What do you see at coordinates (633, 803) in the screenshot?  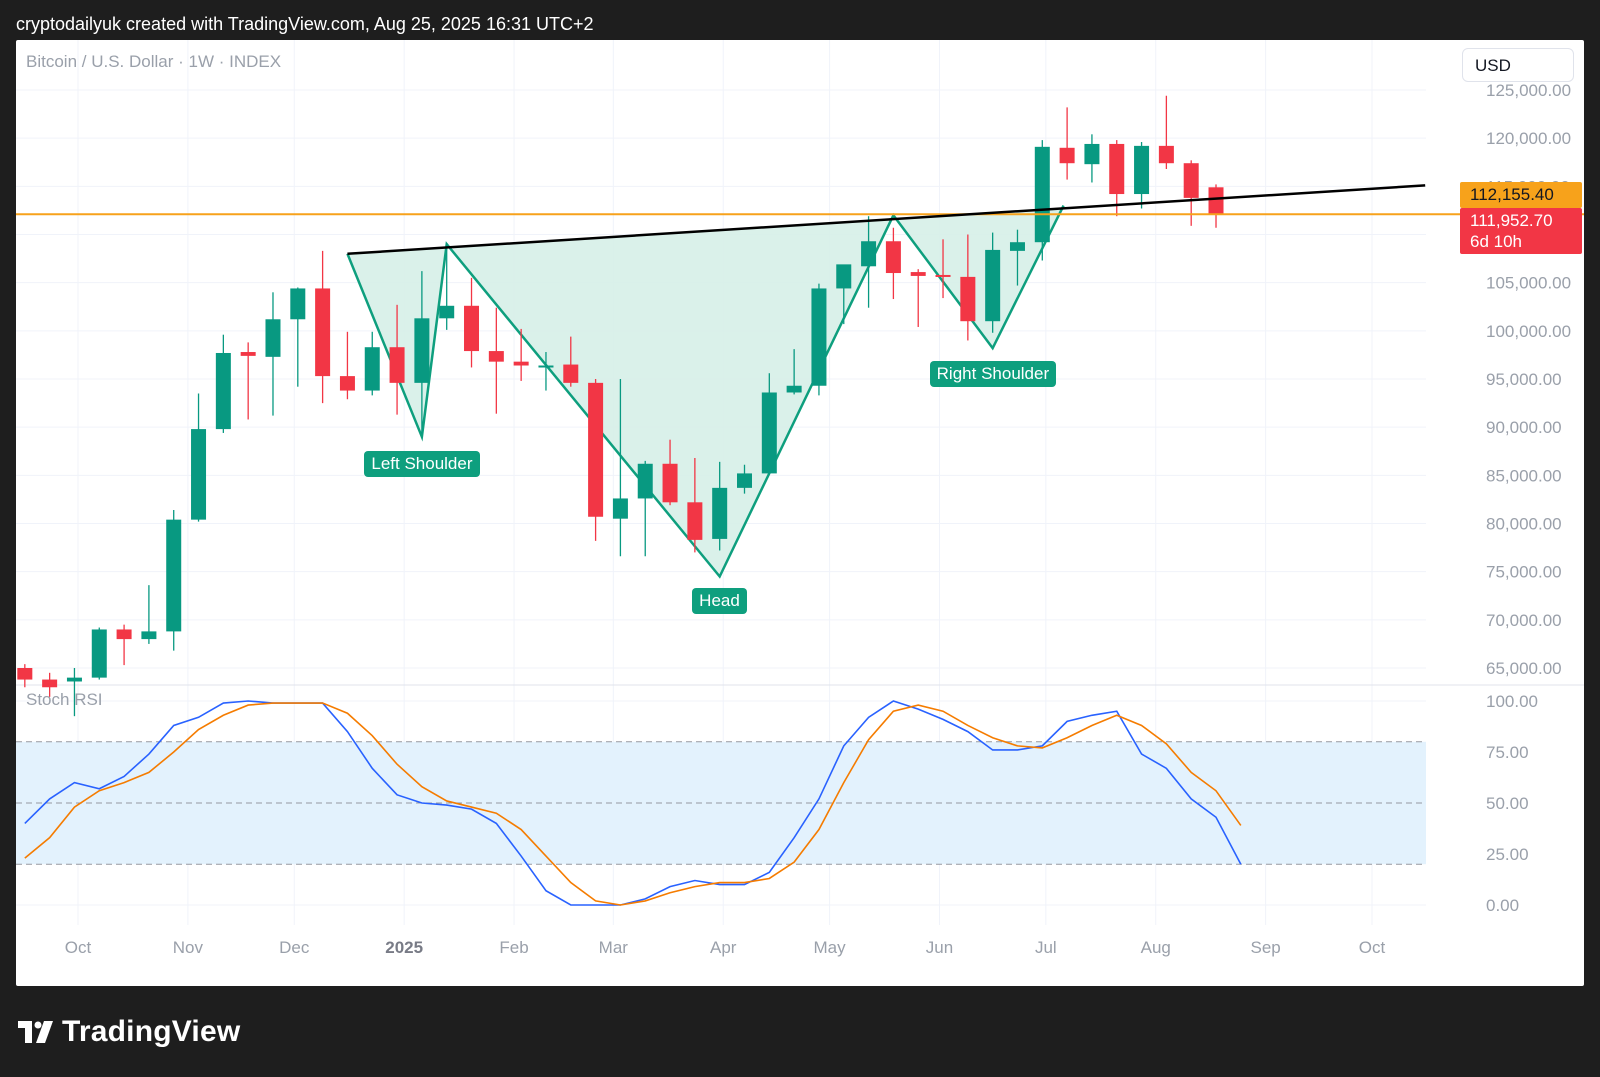 I see `stoch-rsi-lines` at bounding box center [633, 803].